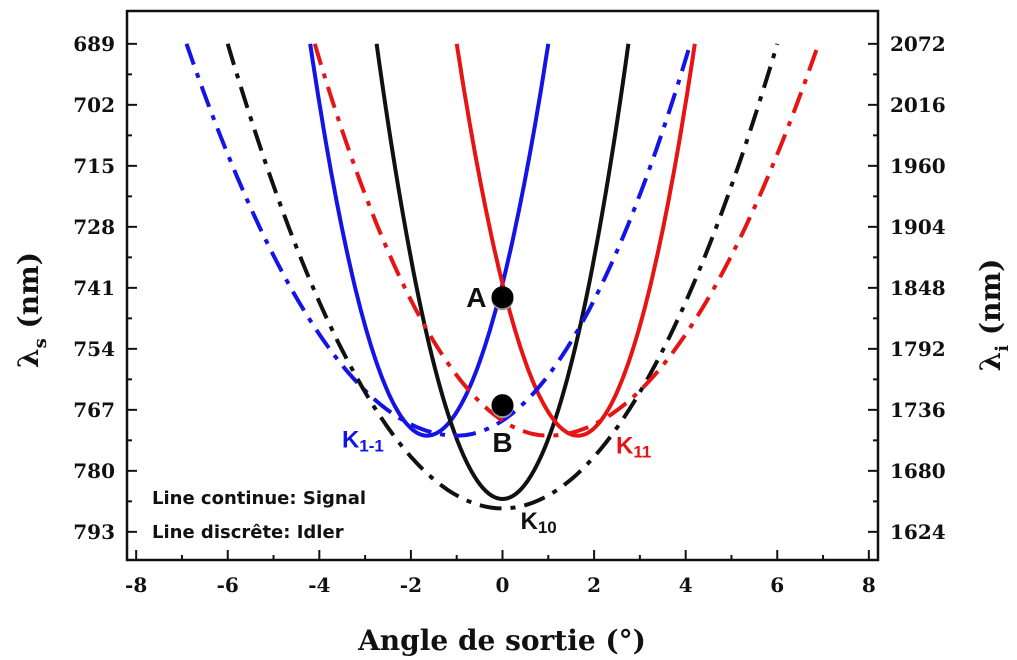 The image size is (1017, 660). Describe the element at coordinates (94, 349) in the screenshot. I see `y-left-tick-label: 754` at that location.